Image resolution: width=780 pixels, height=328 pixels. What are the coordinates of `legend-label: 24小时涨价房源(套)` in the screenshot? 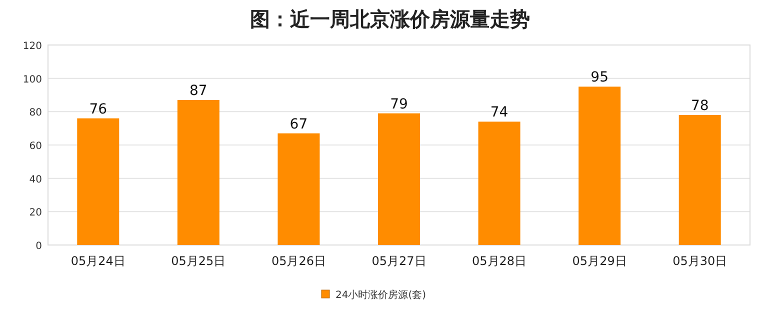 It's located at (381, 295).